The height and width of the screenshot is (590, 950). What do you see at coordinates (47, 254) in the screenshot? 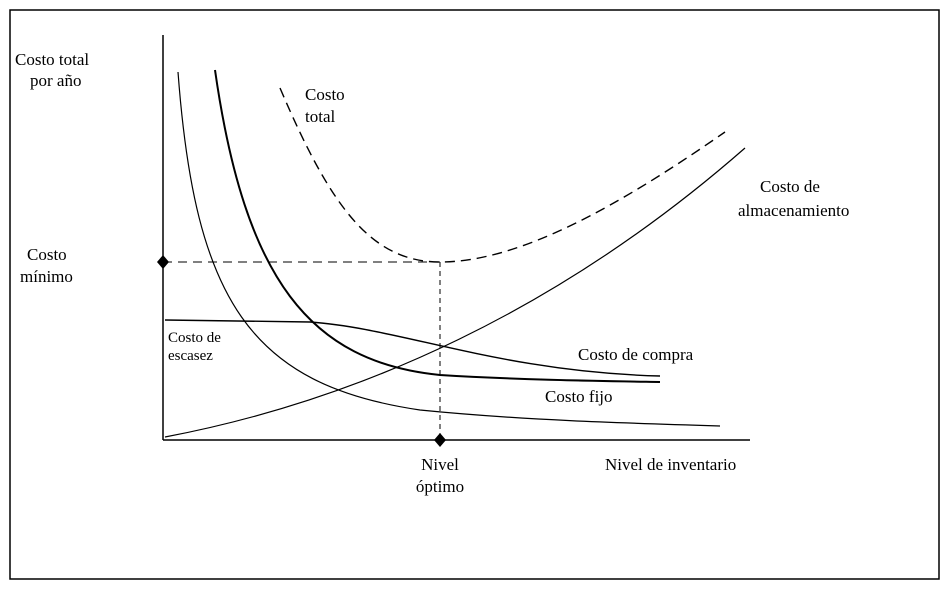
I see `min-cost-label: Costo` at bounding box center [47, 254].